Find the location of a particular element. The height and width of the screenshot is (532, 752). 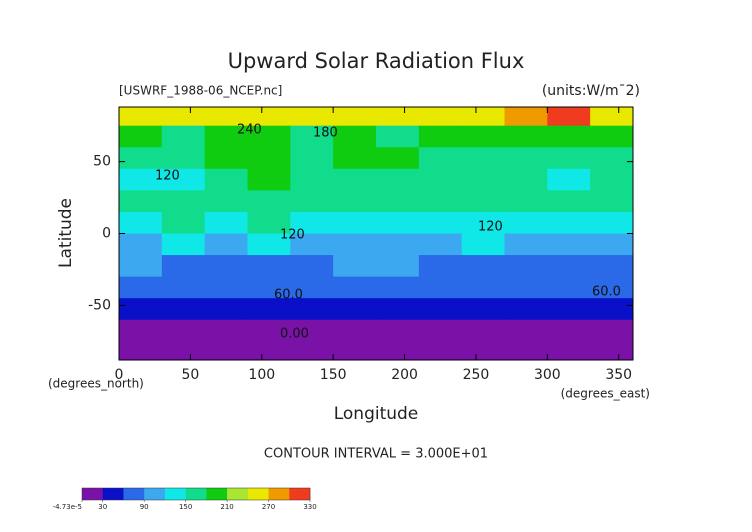

source-label: [USWRF_1988-06_NCEP.nc] is located at coordinates (200, 91).